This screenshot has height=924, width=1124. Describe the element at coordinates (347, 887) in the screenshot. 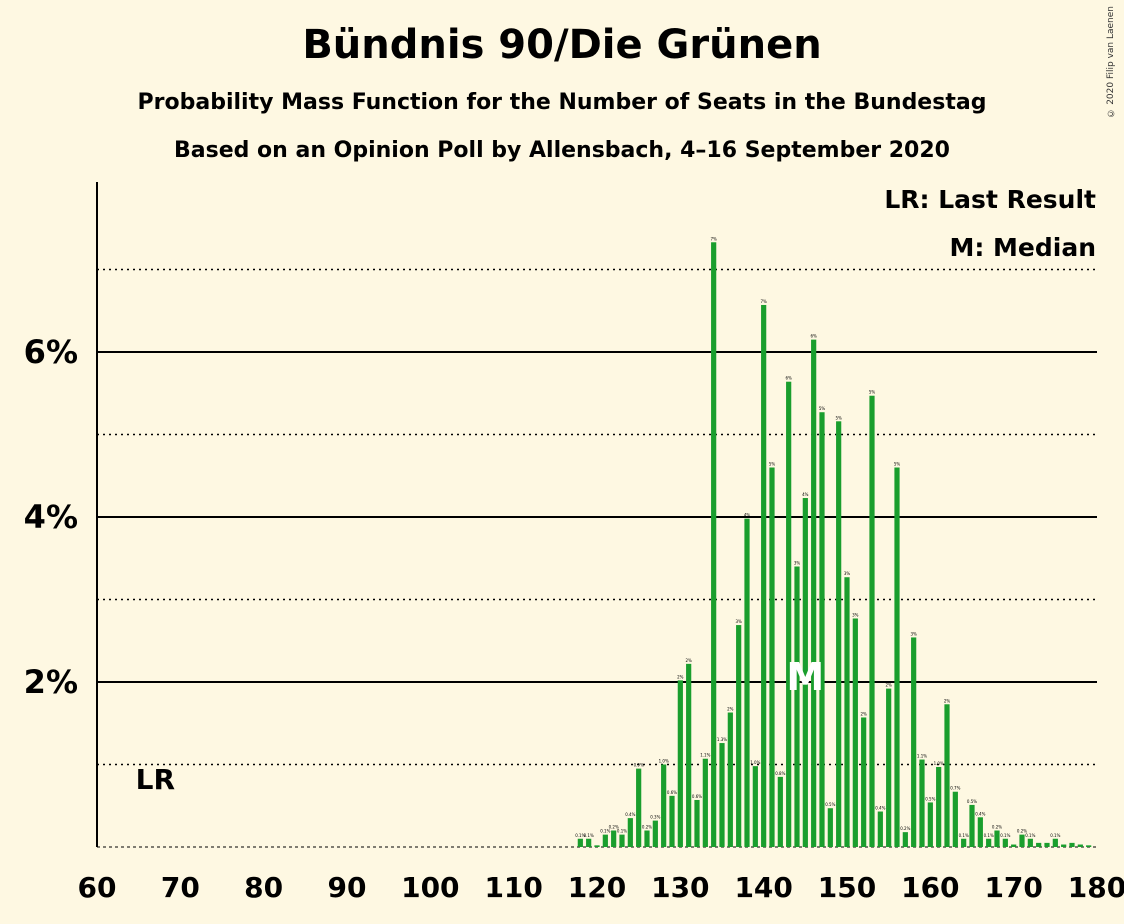

I see `x-tick-label: 90` at that location.